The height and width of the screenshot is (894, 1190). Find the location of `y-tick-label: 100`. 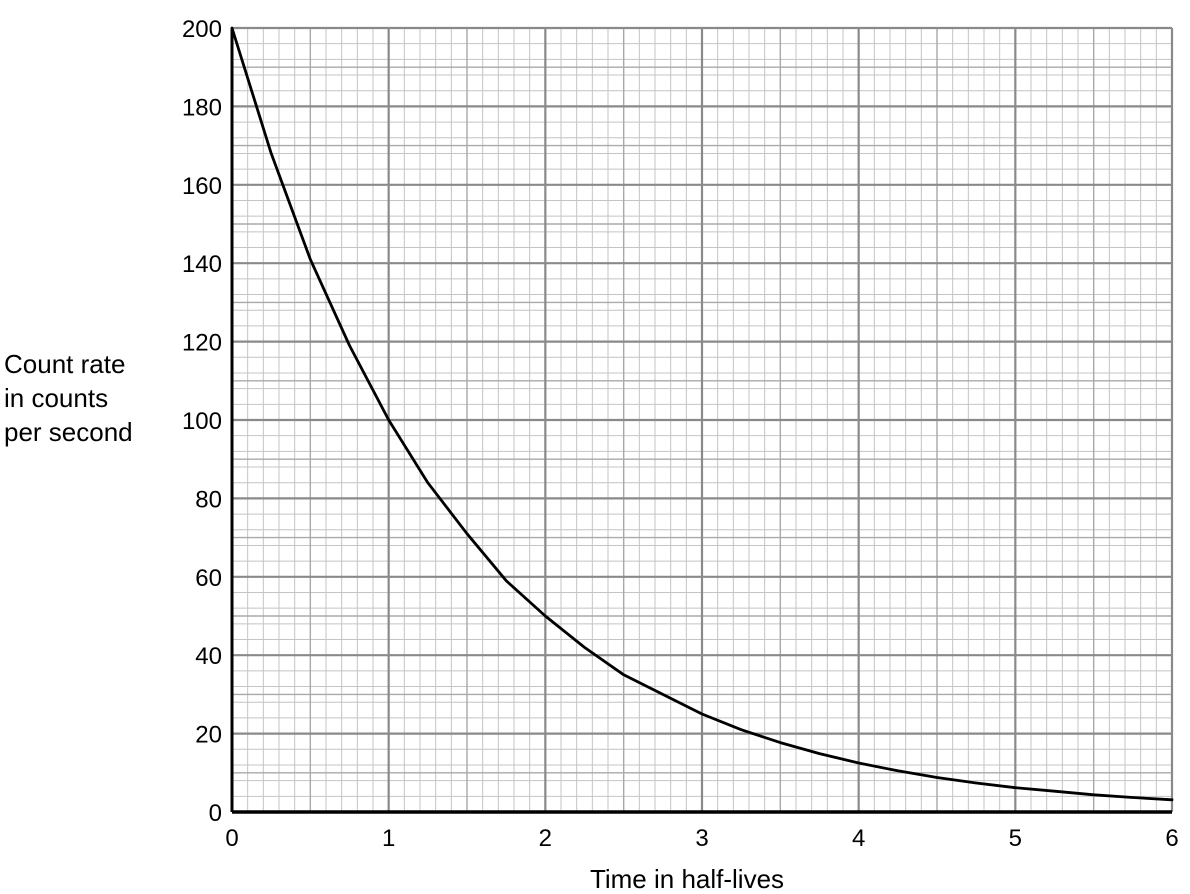

y-tick-label: 100 is located at coordinates (202, 421).